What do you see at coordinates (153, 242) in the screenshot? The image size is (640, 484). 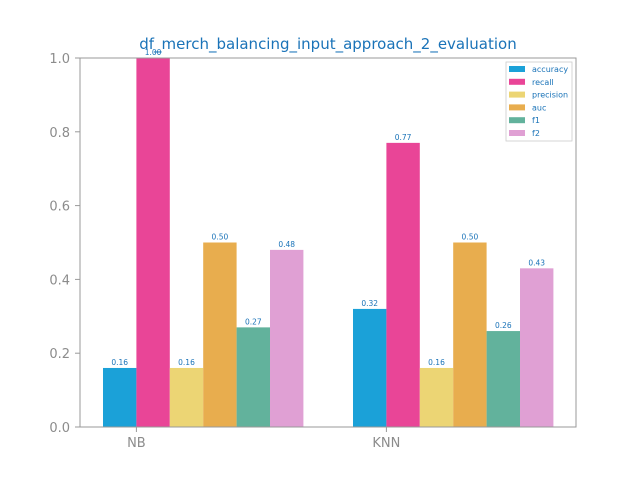 I see `bar-recall-NB` at bounding box center [153, 242].